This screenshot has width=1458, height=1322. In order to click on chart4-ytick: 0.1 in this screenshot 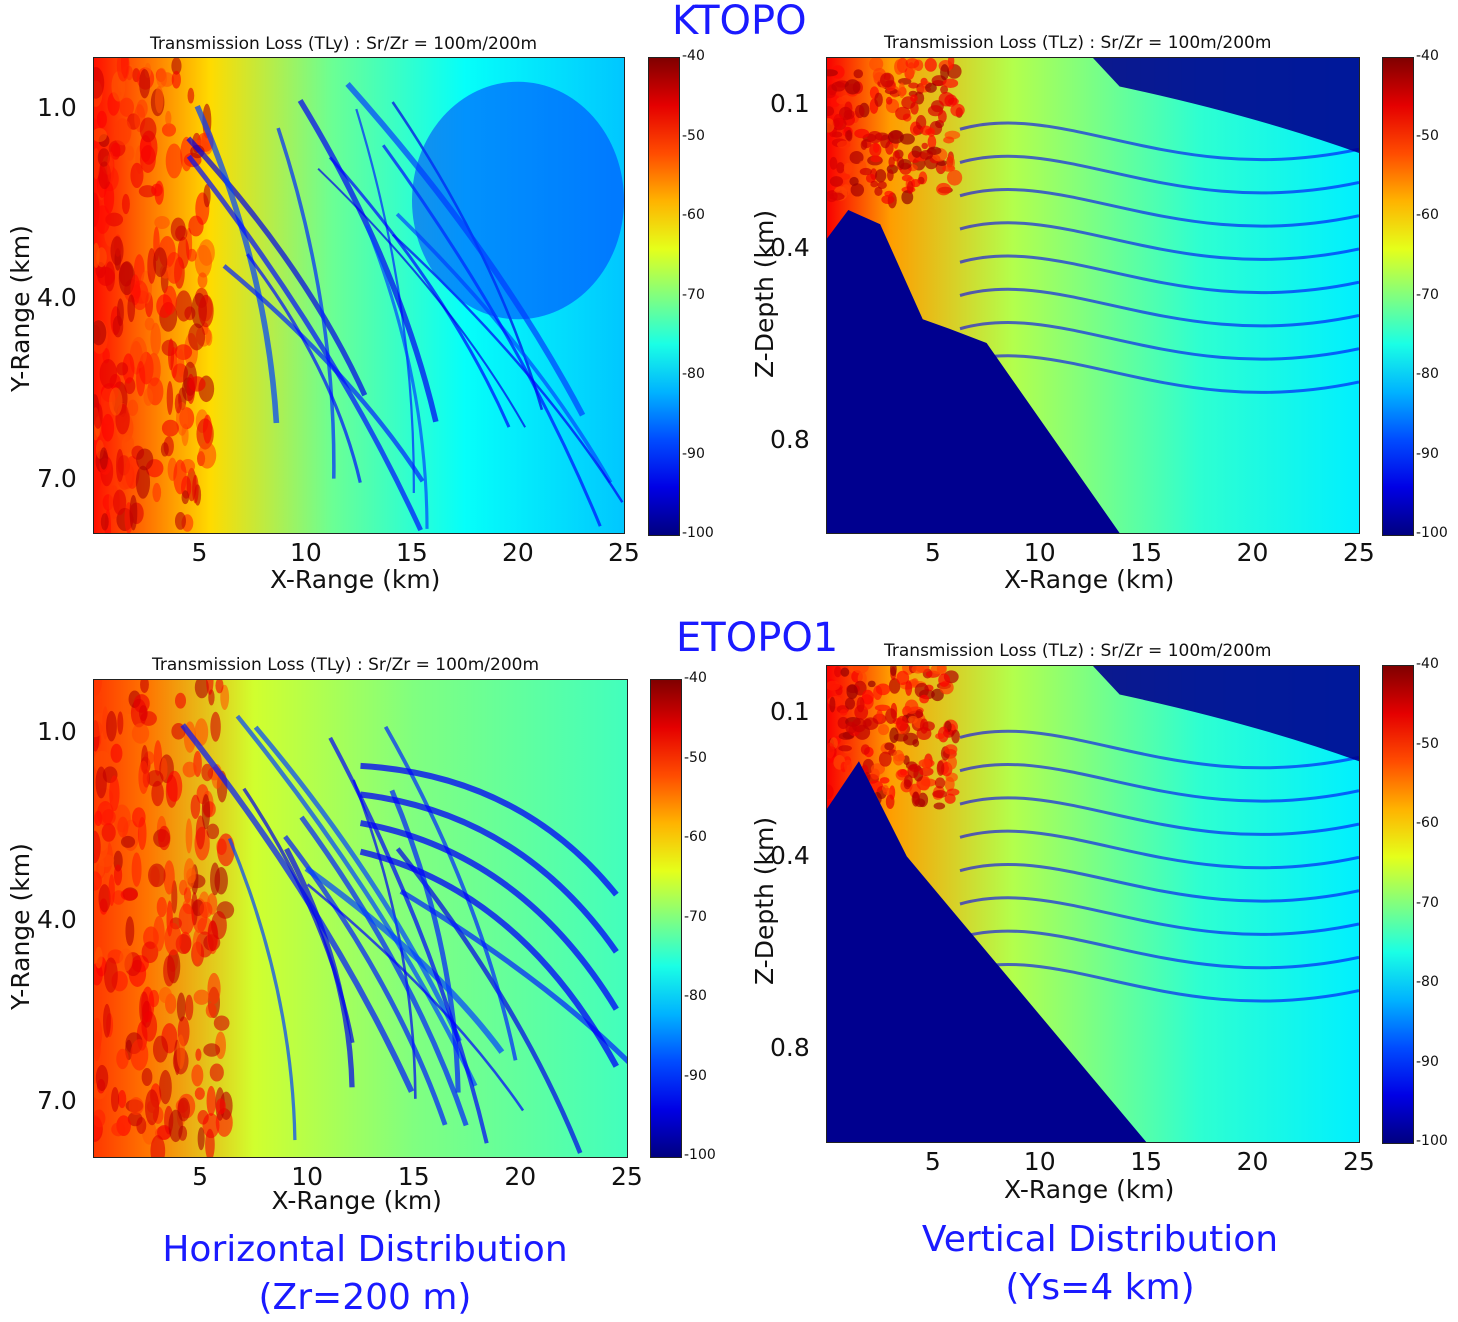, I will do `click(790, 711)`.